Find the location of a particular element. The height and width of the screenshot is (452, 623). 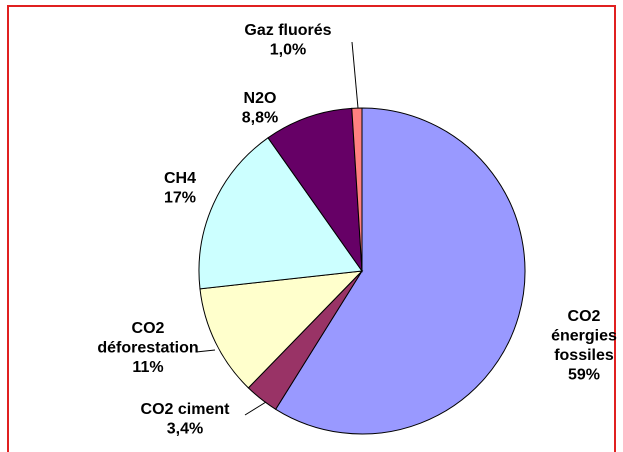

slice-value-label: 17% is located at coordinates (180, 198).